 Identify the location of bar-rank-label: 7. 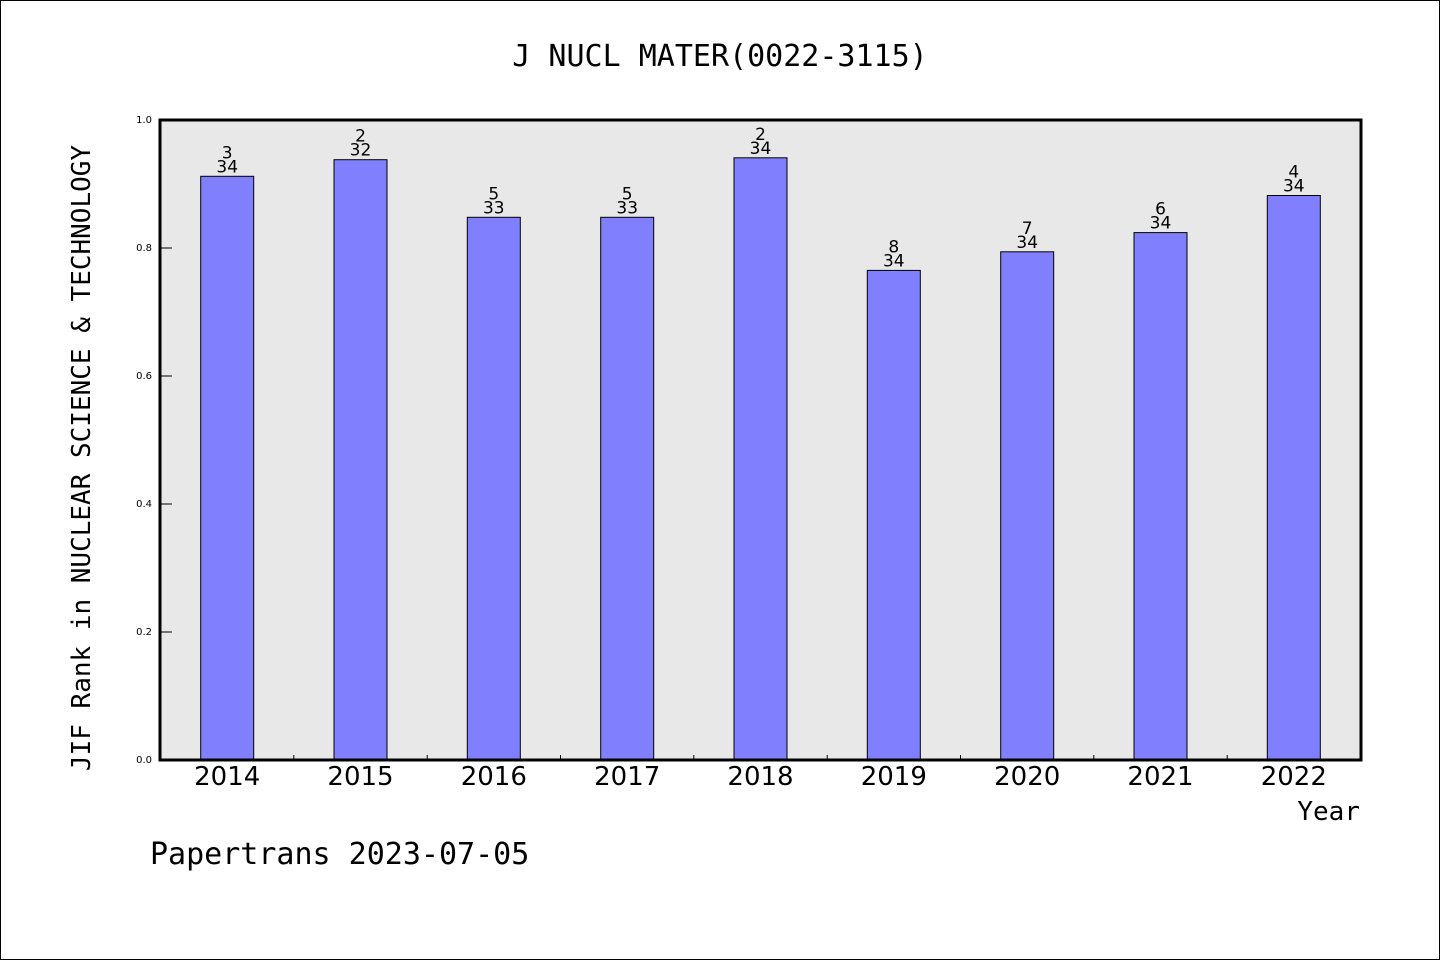
(1027, 229).